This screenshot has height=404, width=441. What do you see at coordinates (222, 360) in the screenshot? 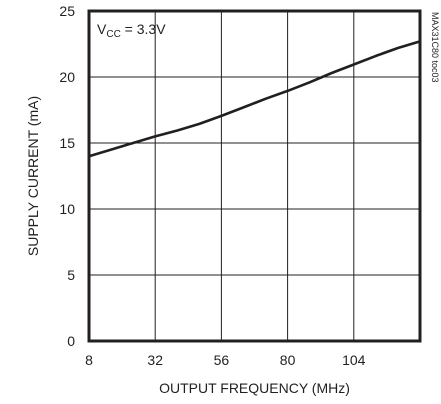
I see `x-tick-label: 56` at bounding box center [222, 360].